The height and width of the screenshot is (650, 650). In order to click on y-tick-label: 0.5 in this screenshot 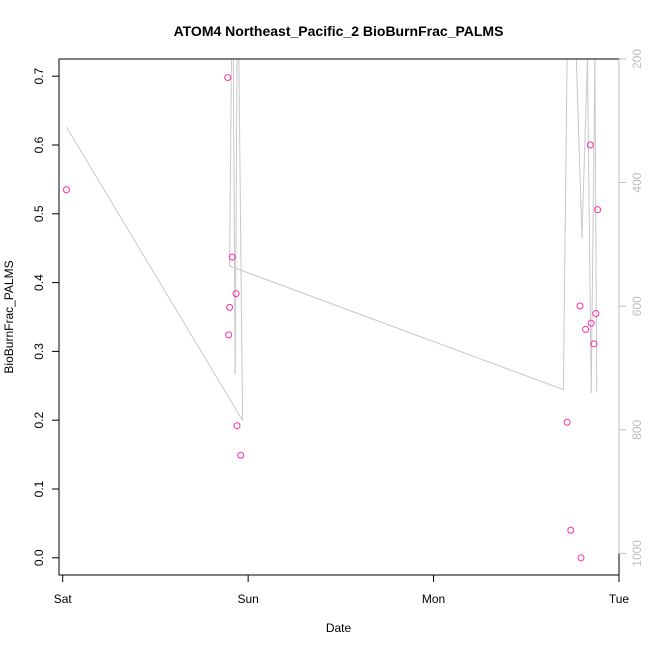, I will do `click(39, 213)`.